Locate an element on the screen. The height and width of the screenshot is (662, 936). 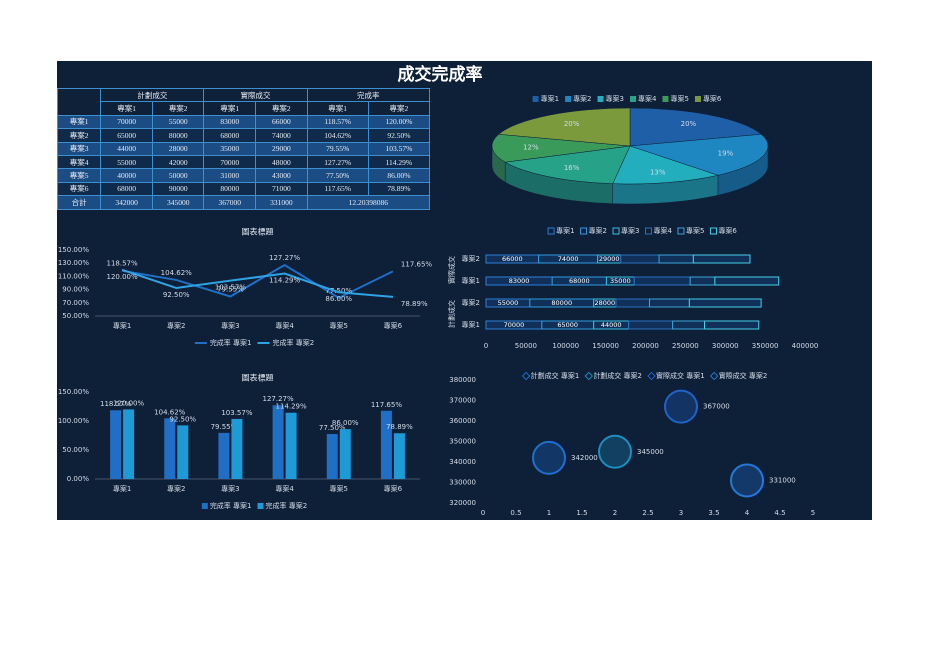
table-cell: 42000 is located at coordinates (178, 162).